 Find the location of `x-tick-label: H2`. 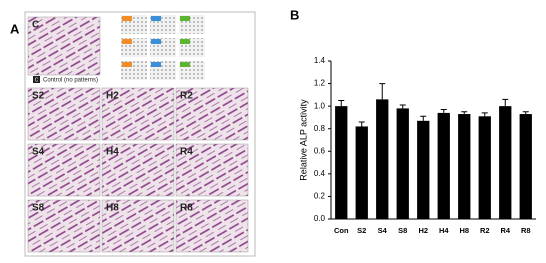

x-tick-label: H2 is located at coordinates (423, 230).